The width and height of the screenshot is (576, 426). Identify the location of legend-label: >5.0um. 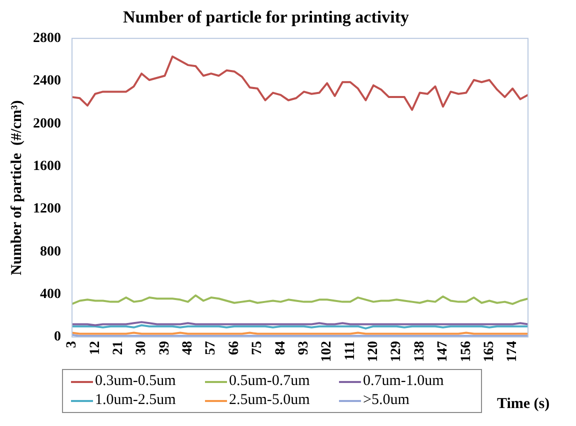
(386, 400).